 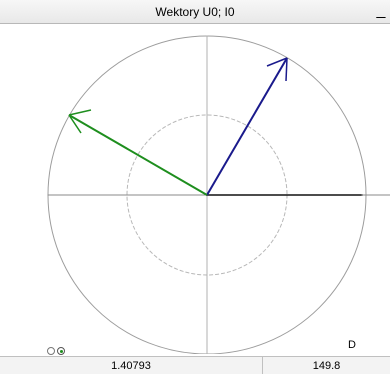 What do you see at coordinates (131, 365) in the screenshot?
I see `status-value-1: 1.40793` at bounding box center [131, 365].